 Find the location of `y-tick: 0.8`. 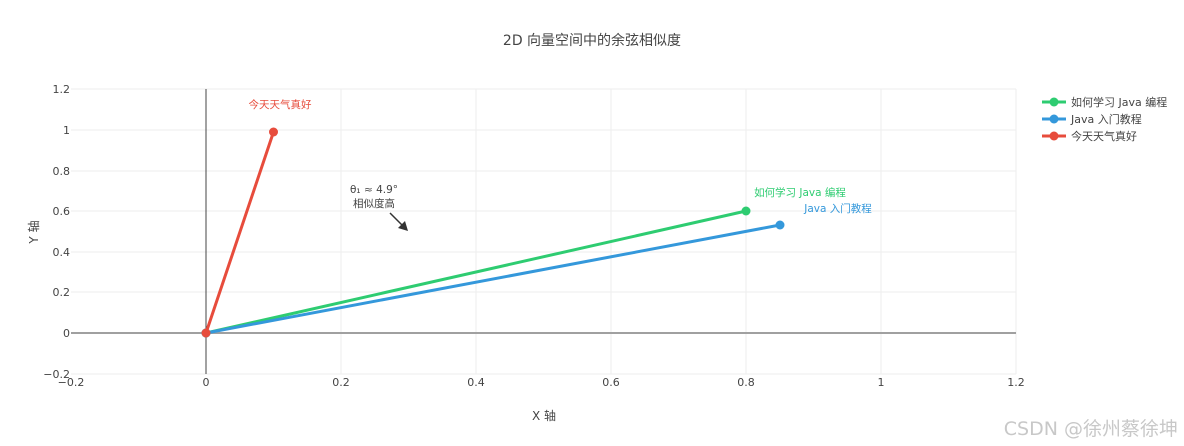

y-tick: 0.8 is located at coordinates (62, 171).